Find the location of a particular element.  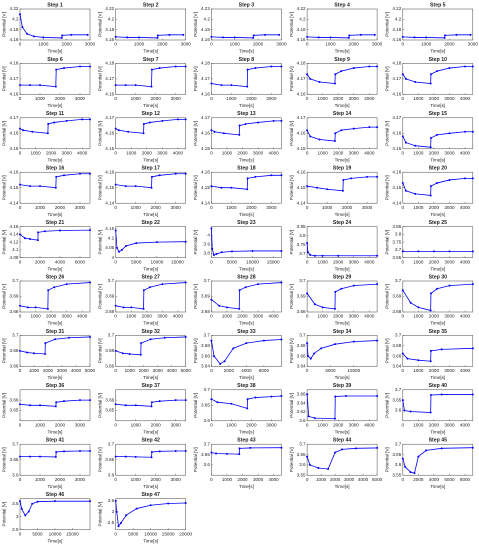

y-tick-label: 4.17 is located at coordinates (301, 78).